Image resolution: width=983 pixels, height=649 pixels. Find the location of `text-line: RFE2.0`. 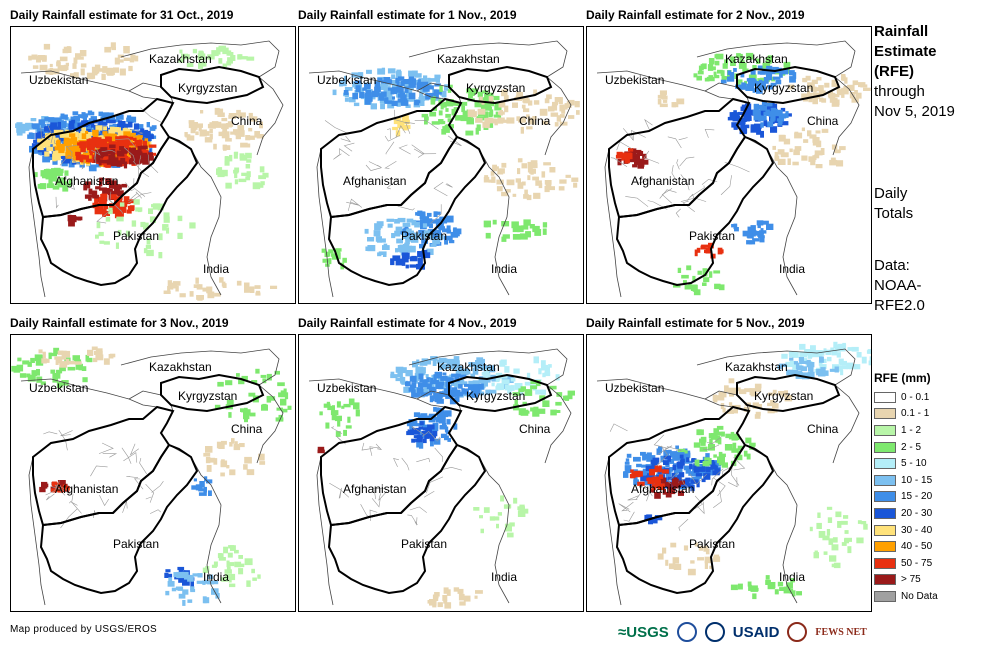

text-line: RFE2.0 is located at coordinates (899, 305).